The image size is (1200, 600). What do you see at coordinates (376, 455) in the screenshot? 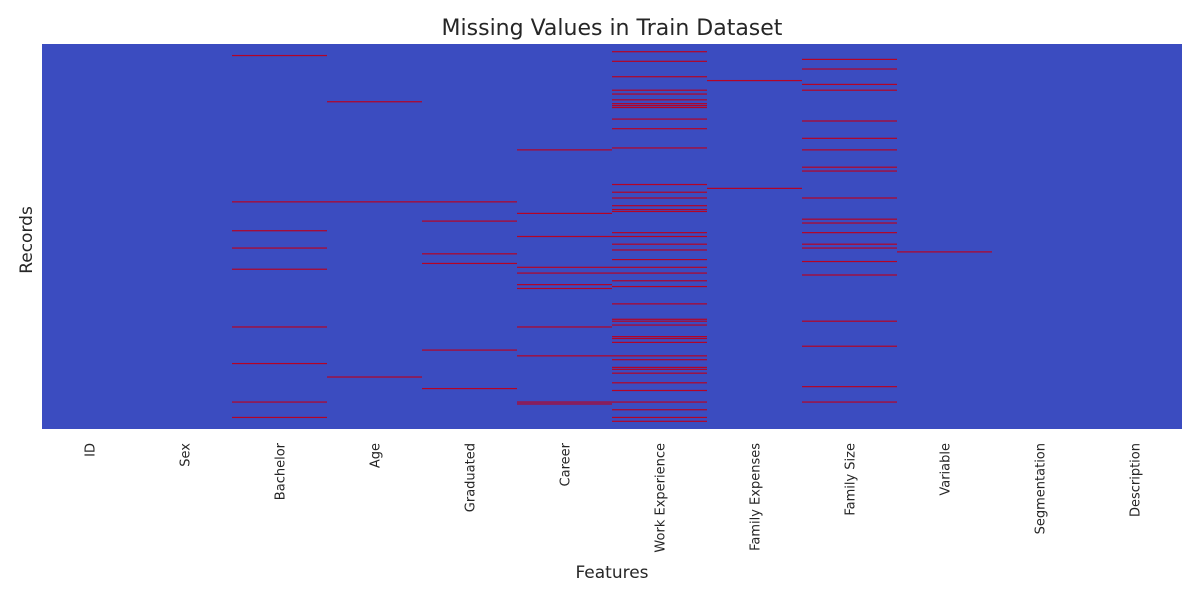
I see `x-tick-label: Age` at bounding box center [376, 455].